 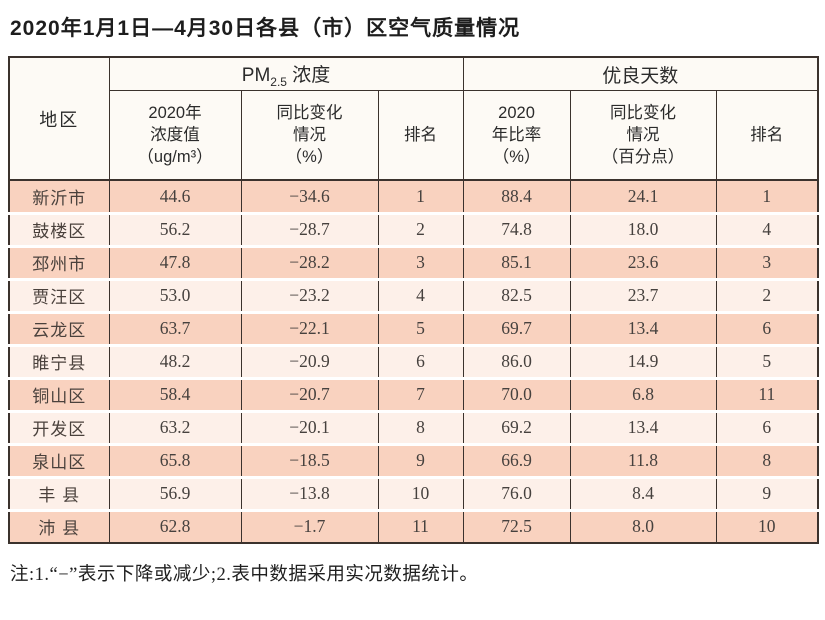 I want to click on cell-pm-change: −20.7, so click(x=309, y=394).